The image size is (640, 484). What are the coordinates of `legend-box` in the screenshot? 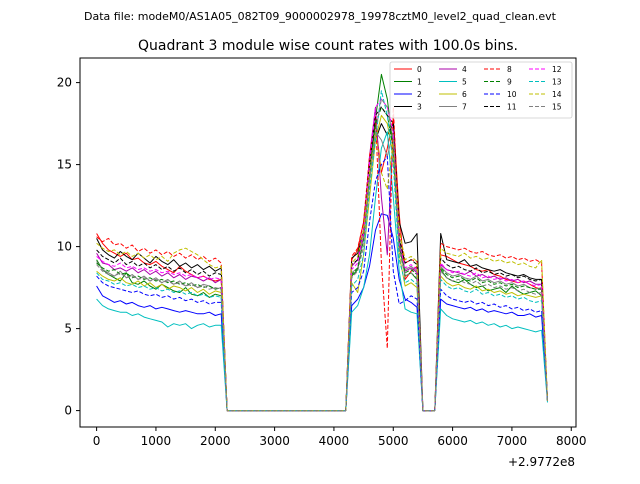 It's located at (481, 90).